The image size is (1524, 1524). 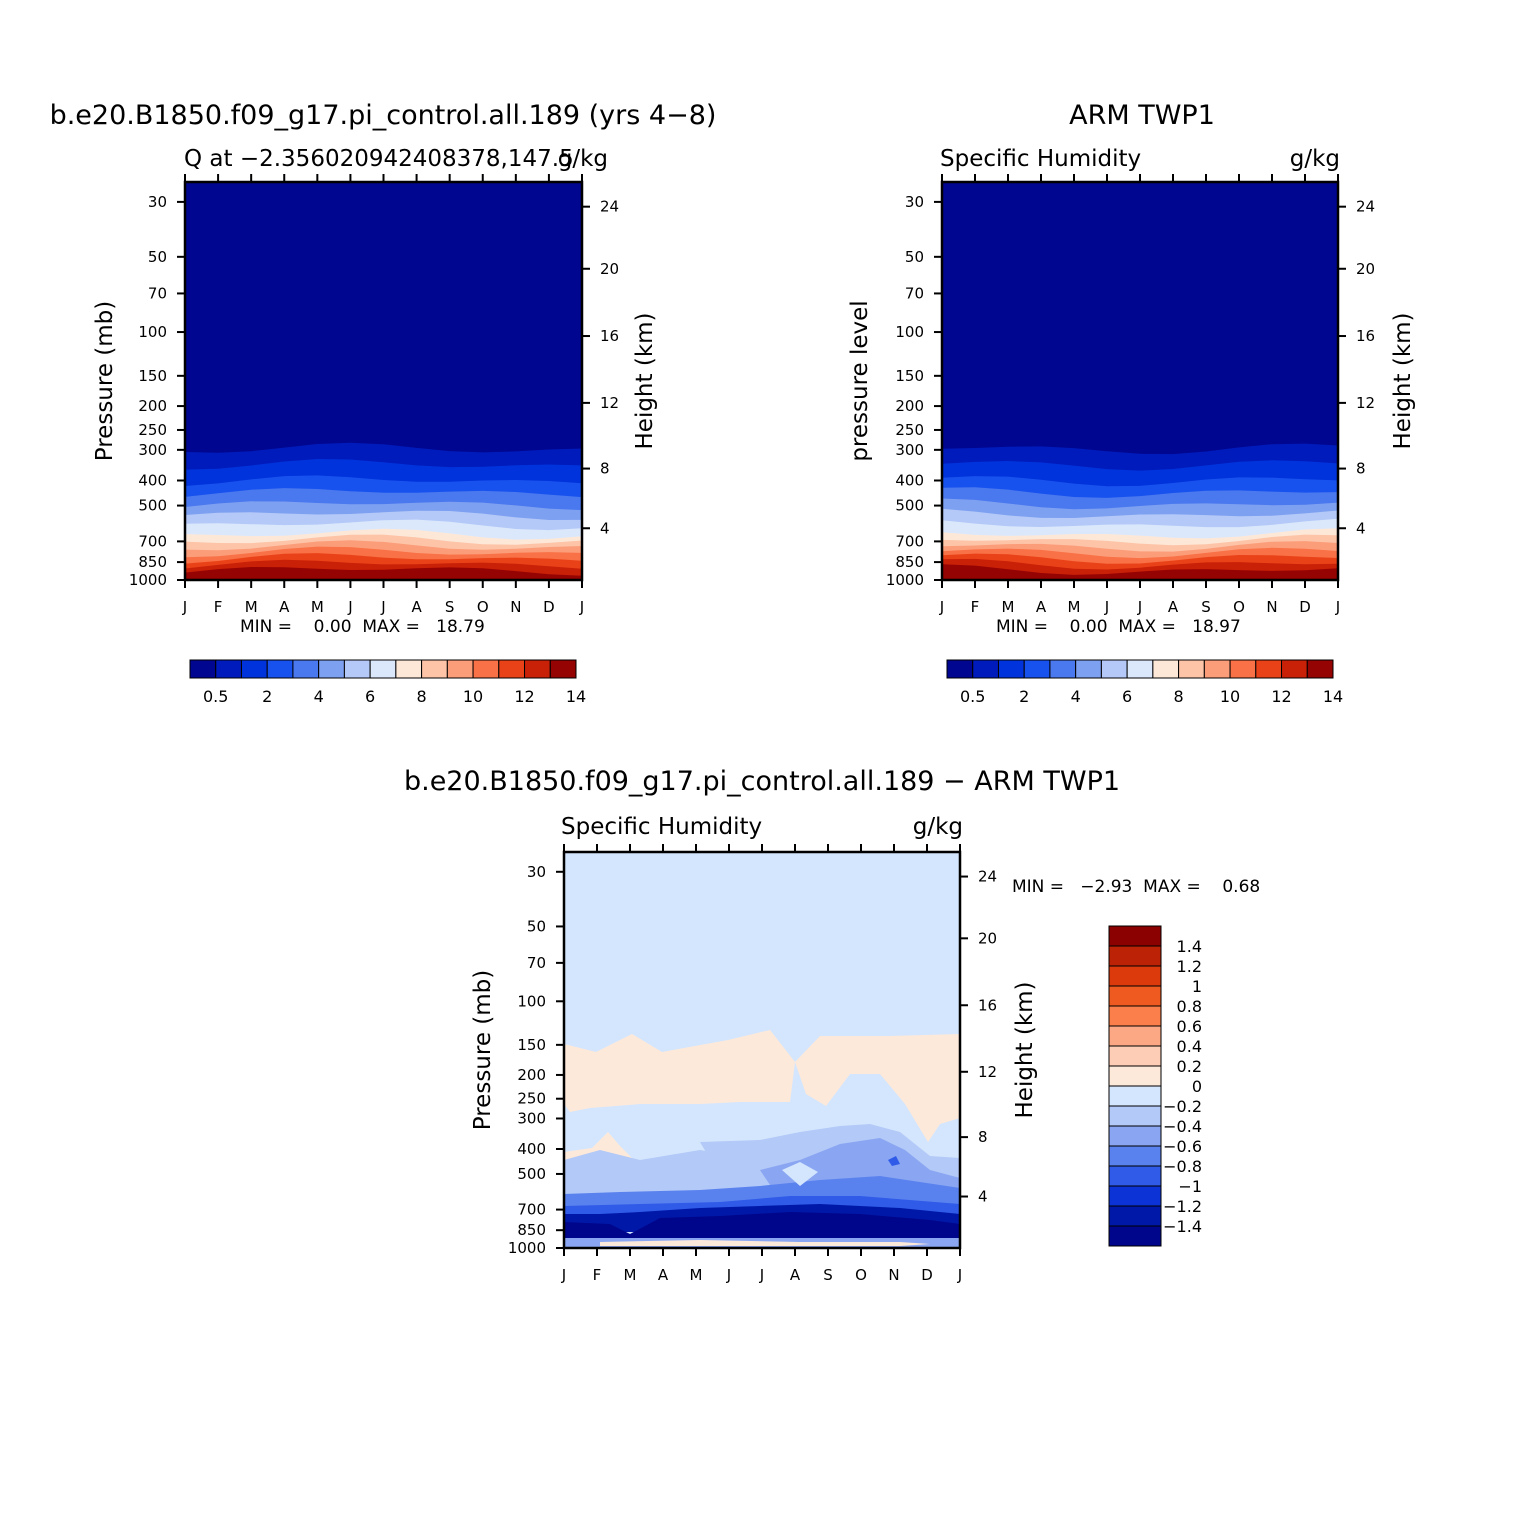 What do you see at coordinates (1182, 1126) in the screenshot?
I see `colorbar-label: −0.4` at bounding box center [1182, 1126].